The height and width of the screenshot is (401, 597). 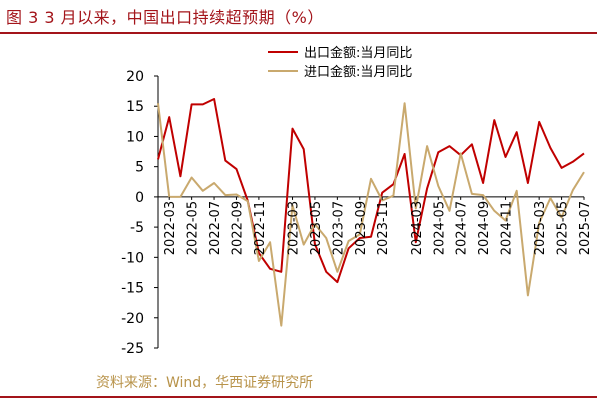 I want to click on x-tick-label: 2023-09, so click(x=361, y=228).